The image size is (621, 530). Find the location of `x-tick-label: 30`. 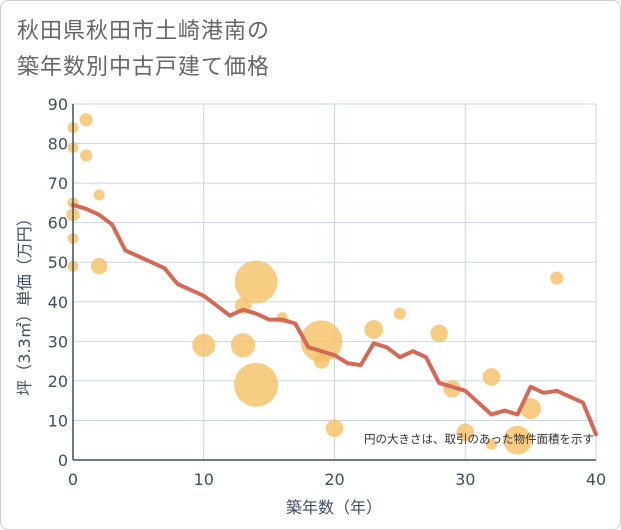

x-tick-label: 30 is located at coordinates (465, 479).